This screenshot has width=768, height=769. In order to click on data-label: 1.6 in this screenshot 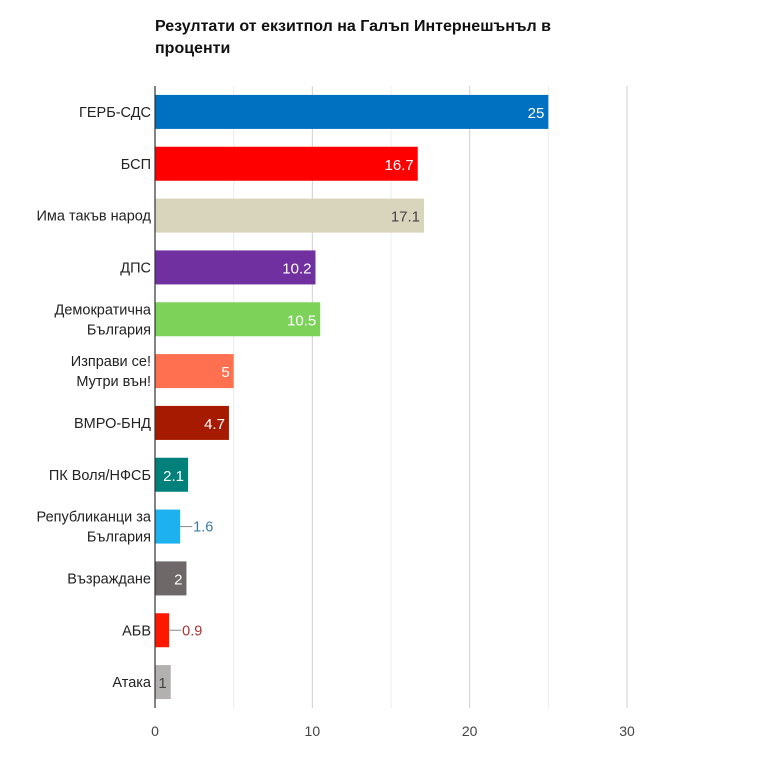, I will do `click(203, 528)`.